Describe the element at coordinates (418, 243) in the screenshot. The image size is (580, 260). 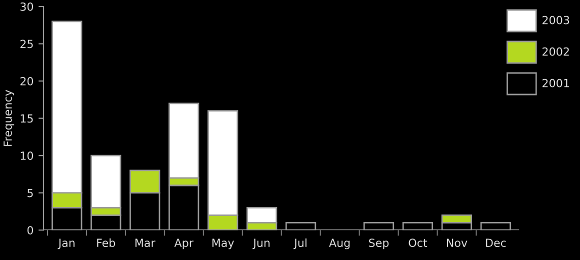
I see `x-tick-label: Oct` at that location.